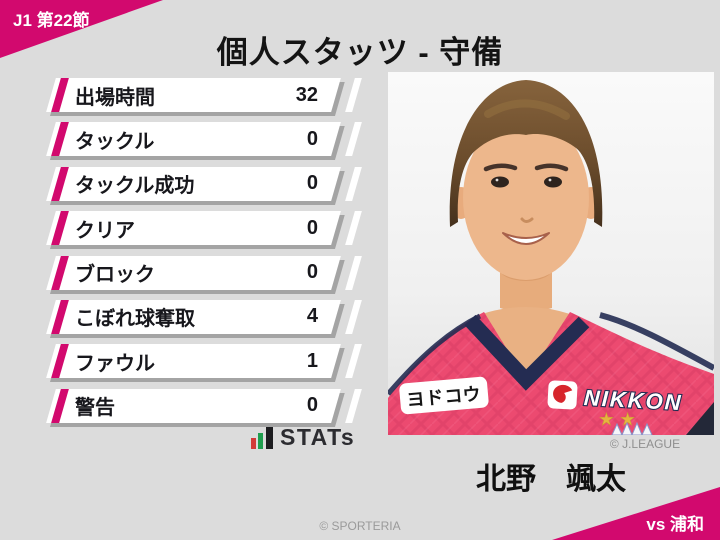 The height and width of the screenshot is (540, 720). Describe the element at coordinates (115, 275) in the screenshot. I see `stat-label: ブロック` at that location.